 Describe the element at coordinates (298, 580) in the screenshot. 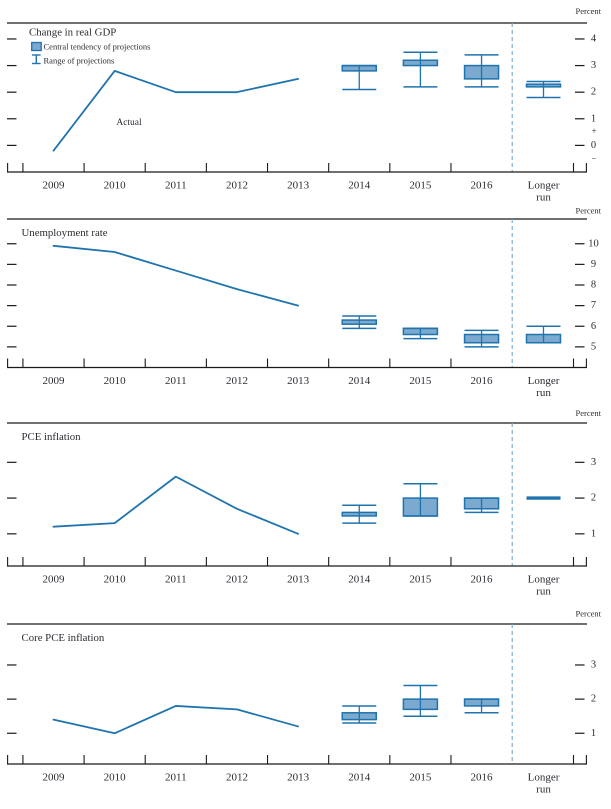

I see `x-label-pce-inflation-2013: 2013` at that location.